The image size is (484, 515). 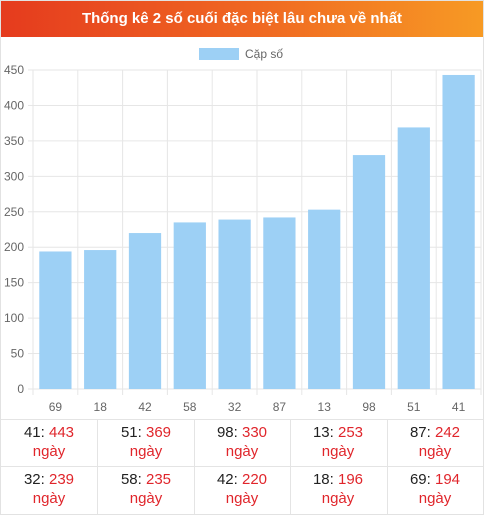 What do you see at coordinates (235, 407) in the screenshot?
I see `x-tick-label: 32` at bounding box center [235, 407].